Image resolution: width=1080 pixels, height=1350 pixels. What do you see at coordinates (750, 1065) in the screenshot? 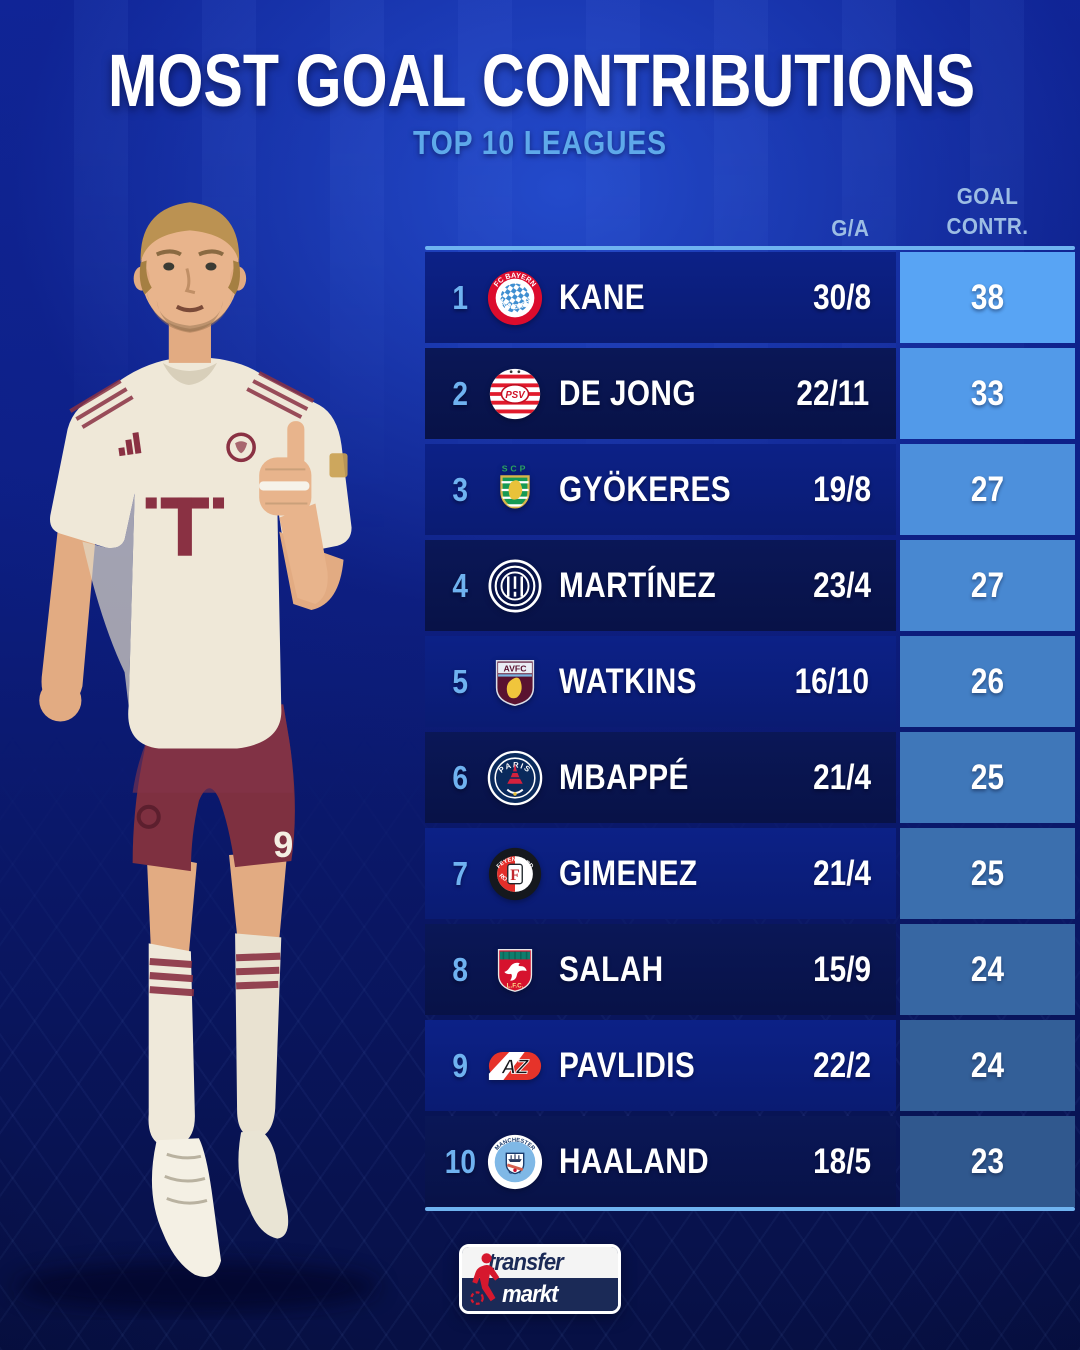
I see `table-row: 9 PAVLIDIS 22/2 24` at bounding box center [750, 1065].